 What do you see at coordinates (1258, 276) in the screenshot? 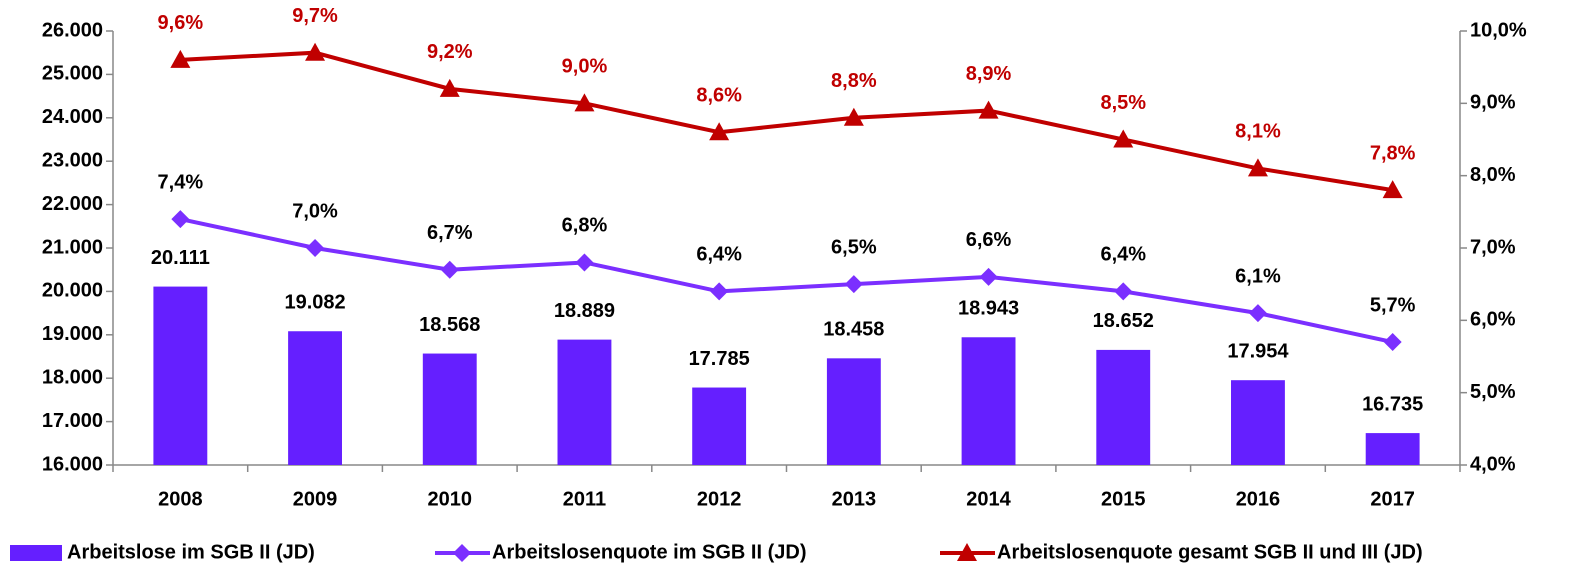
I see `point-label: 6,1%` at bounding box center [1258, 276].